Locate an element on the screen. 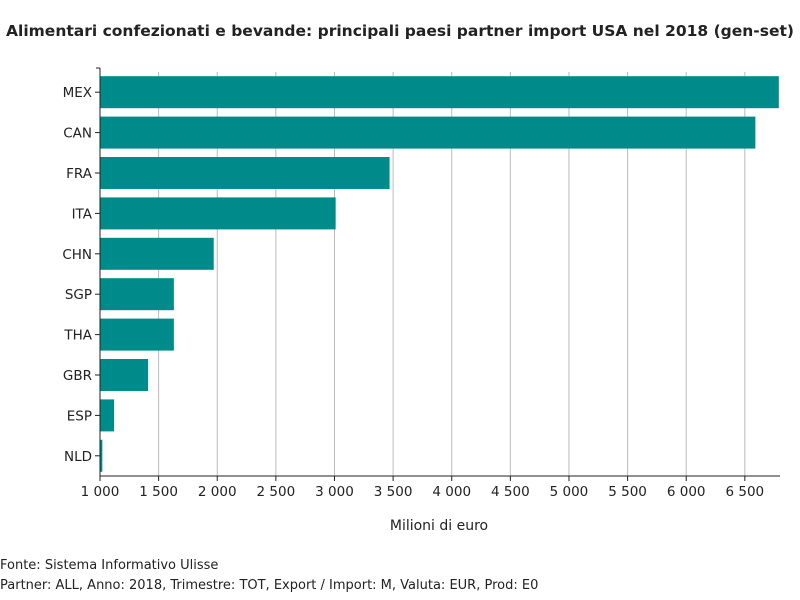 The height and width of the screenshot is (600, 800). x-tick-label: 5 500 is located at coordinates (627, 492).